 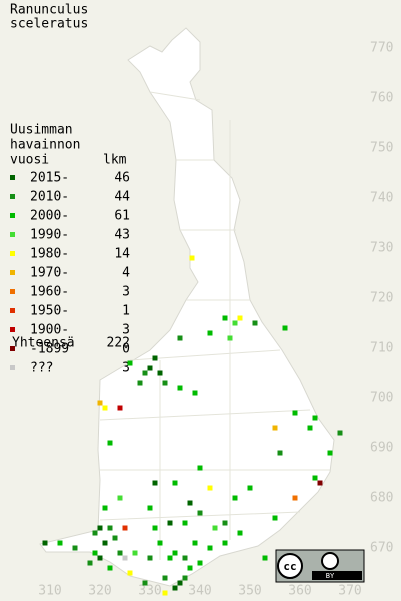 I want to click on legend-count: 44, so click(x=122, y=197).